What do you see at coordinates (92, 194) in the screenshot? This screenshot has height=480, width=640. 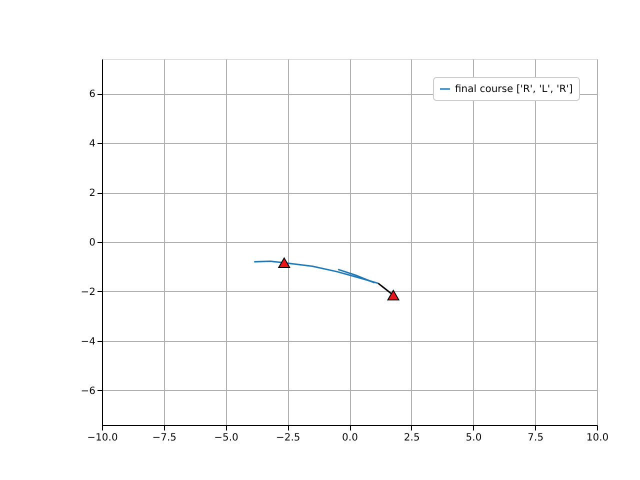 I see `y-tick-label: 2` at bounding box center [92, 194].